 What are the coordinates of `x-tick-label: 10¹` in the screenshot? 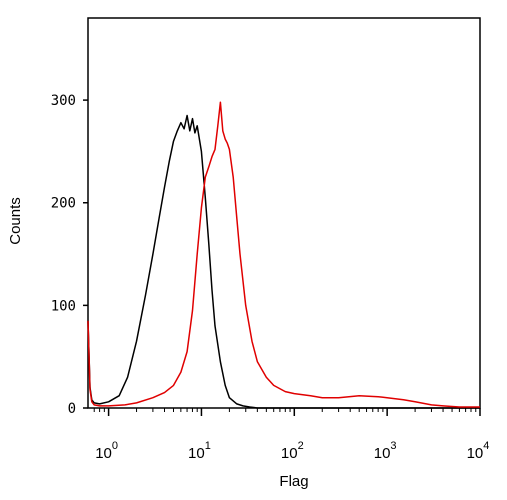 It's located at (199, 451).